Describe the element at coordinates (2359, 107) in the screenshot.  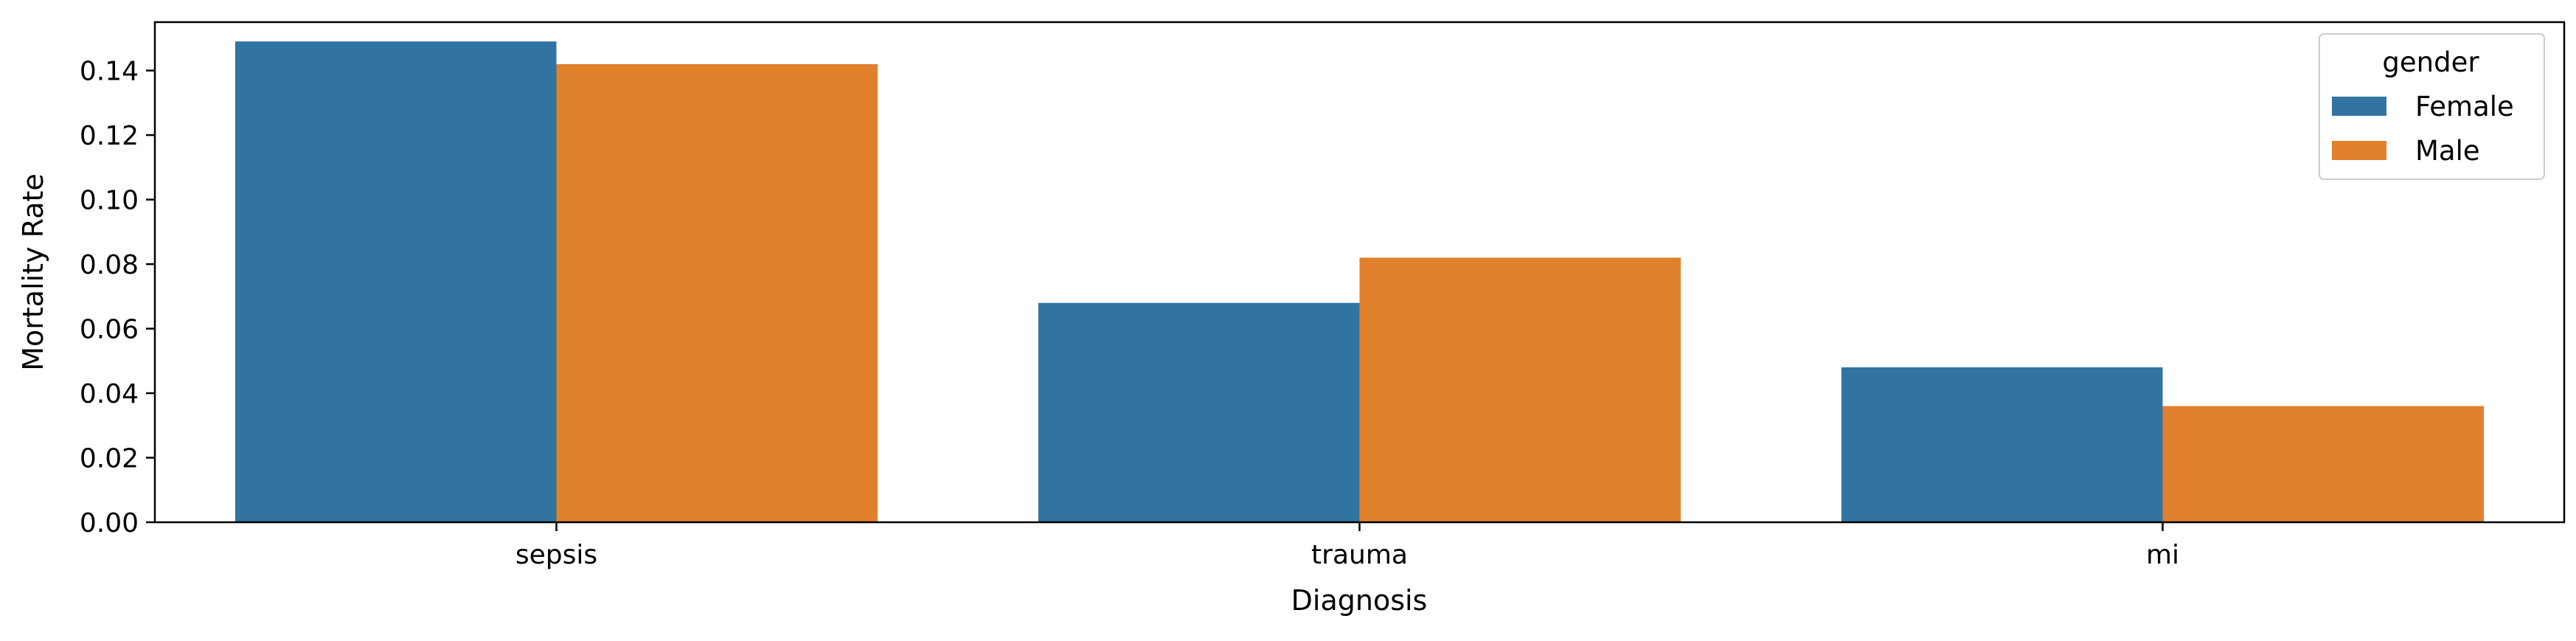
I see `legend-swatch-female` at that location.